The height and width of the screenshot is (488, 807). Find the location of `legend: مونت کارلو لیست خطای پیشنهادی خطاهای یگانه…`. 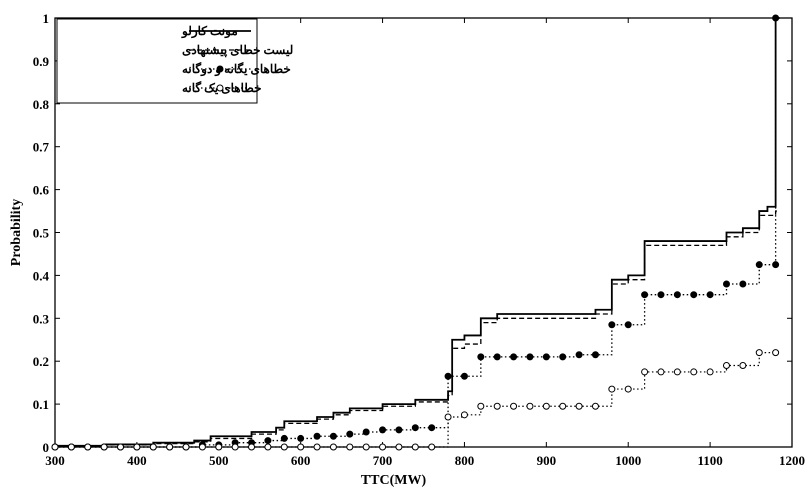

legend: مونت کارلو لیست خطای پیشنهادی خطاهای یگانه… is located at coordinates (174, 61).